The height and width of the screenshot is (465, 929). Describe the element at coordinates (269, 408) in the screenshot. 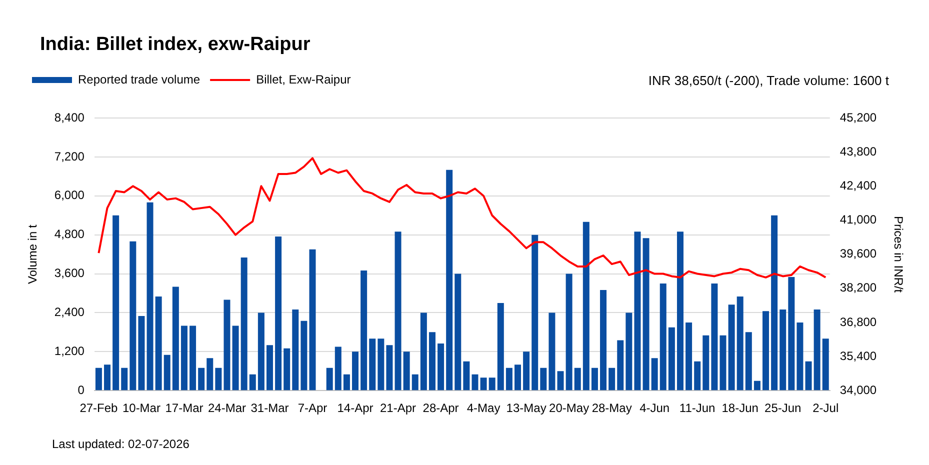

I see `x-tick-label: 31-Mar` at that location.